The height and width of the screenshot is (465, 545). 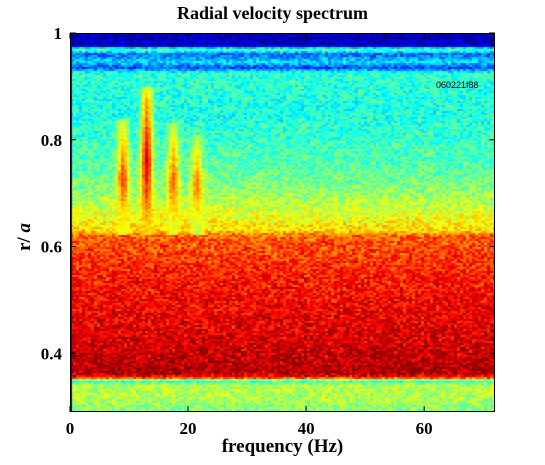 What do you see at coordinates (51, 247) in the screenshot?
I see `y-tick-label: 0.6` at bounding box center [51, 247].